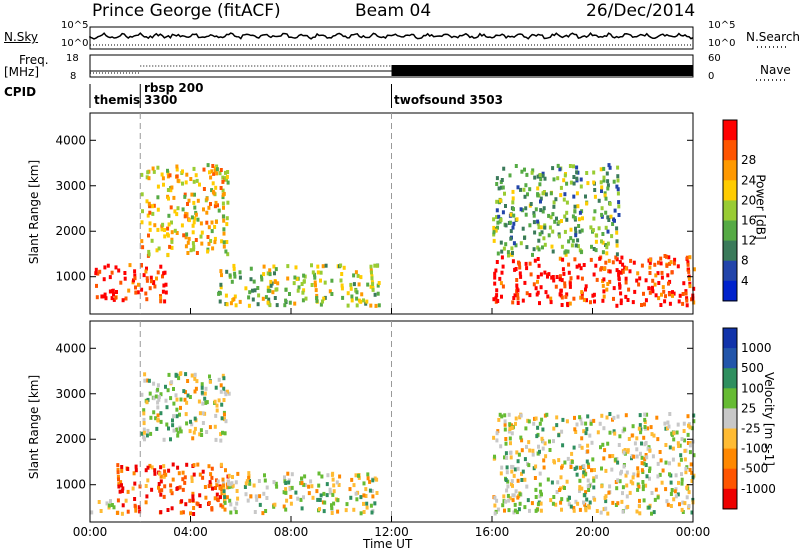 The width and height of the screenshot is (800, 554). What do you see at coordinates (730, 398) in the screenshot?
I see `colorbar-segment` at bounding box center [730, 398].